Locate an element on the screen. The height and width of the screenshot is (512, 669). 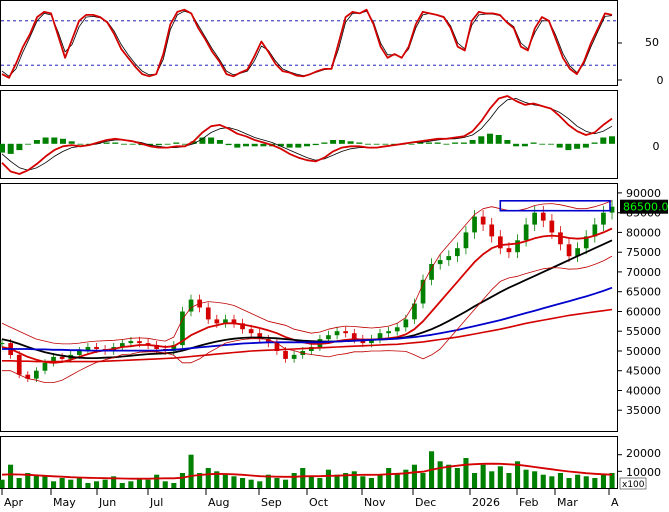
price-tick-label: 75000 is located at coordinates (643, 252).